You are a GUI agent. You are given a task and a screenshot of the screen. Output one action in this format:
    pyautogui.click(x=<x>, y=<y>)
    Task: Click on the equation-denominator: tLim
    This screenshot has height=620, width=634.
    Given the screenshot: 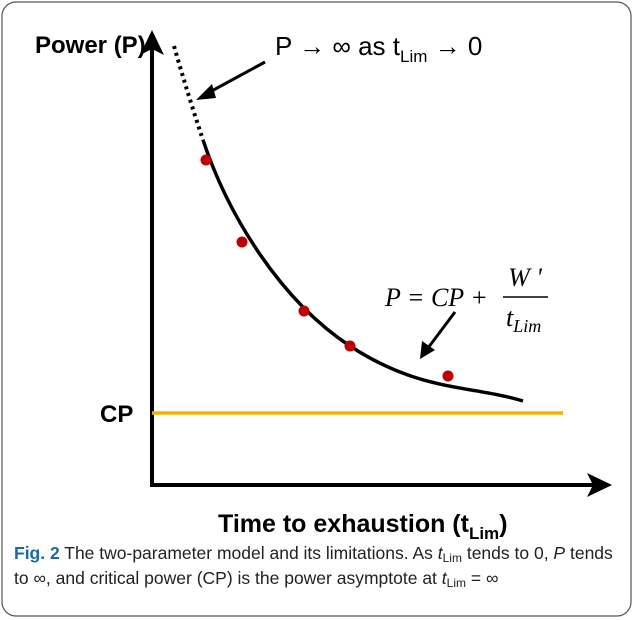 What is the action you would take?
    pyautogui.click(x=523, y=319)
    